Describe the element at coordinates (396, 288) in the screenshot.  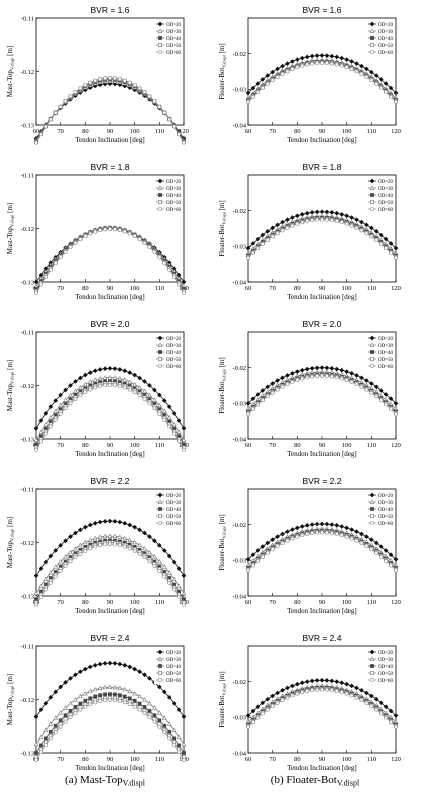
I see `x-tick-label: 120` at that location.